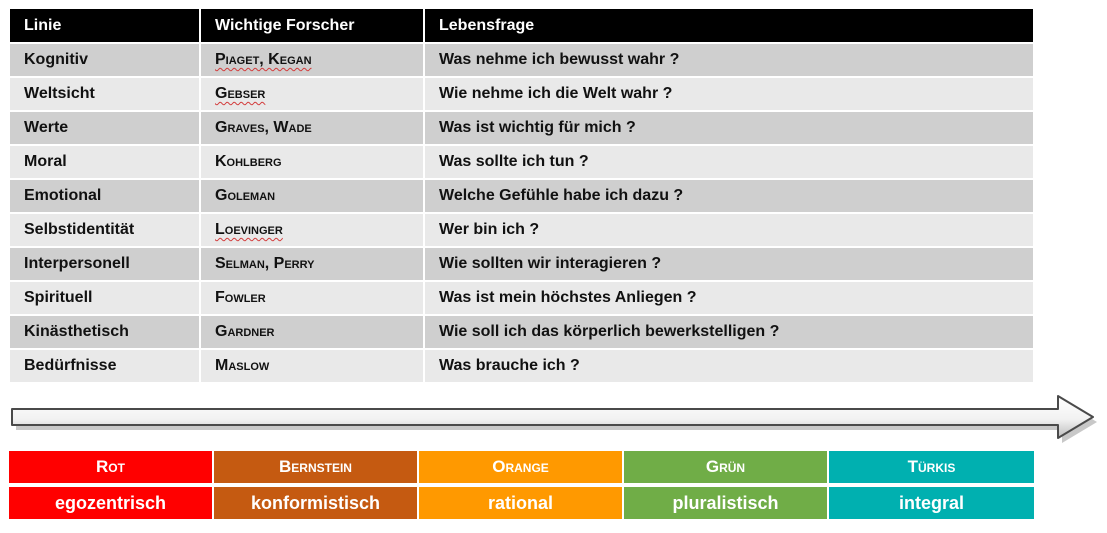  I want to click on forscher-text: Goleman, so click(245, 195).